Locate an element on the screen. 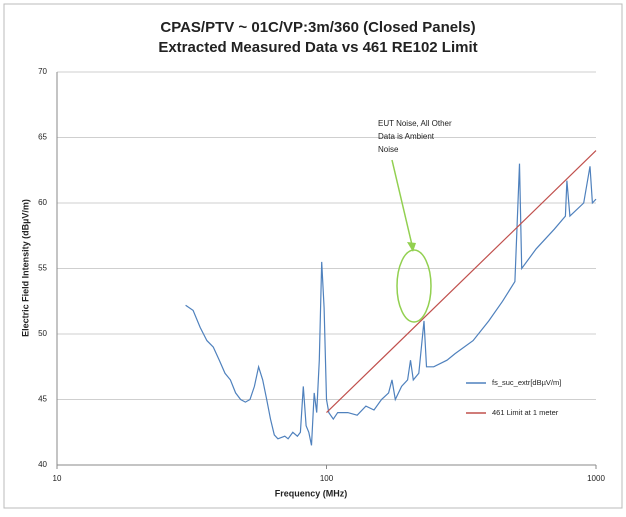  legend-label: 461 Limit at 1 meter is located at coordinates (525, 412).